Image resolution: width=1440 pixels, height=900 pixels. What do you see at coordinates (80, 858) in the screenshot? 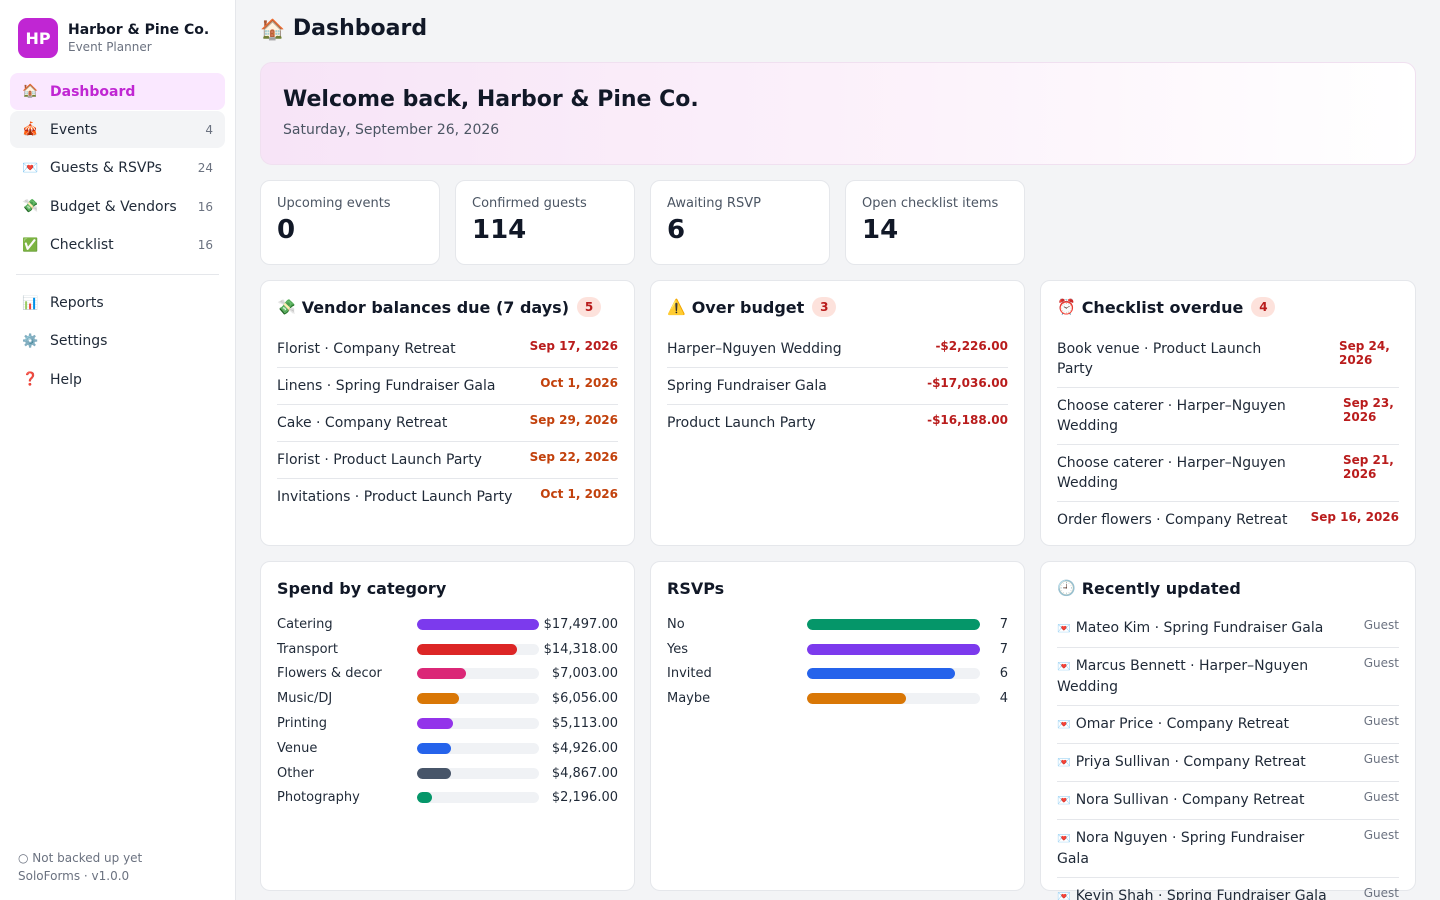
I see `backup-status: ○ Not backed up yet` at bounding box center [80, 858].